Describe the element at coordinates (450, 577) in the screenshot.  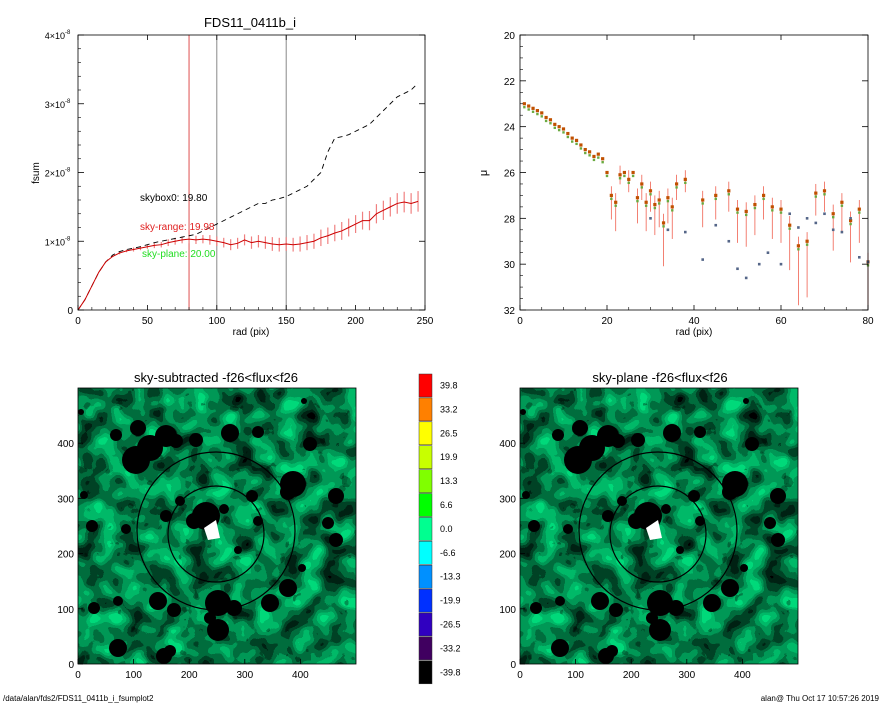
I see `colorbar-level-label: -13.3` at that location.